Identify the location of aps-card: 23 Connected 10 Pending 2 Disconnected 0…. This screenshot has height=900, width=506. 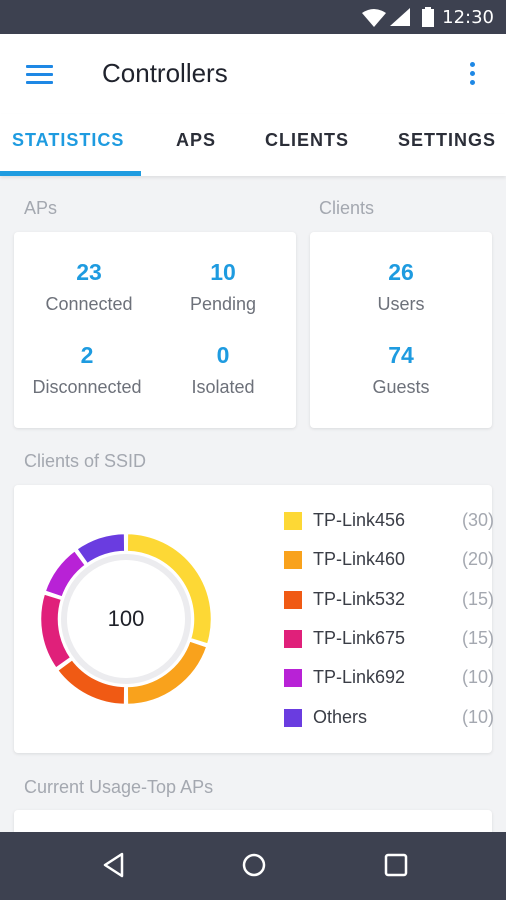
(155, 330).